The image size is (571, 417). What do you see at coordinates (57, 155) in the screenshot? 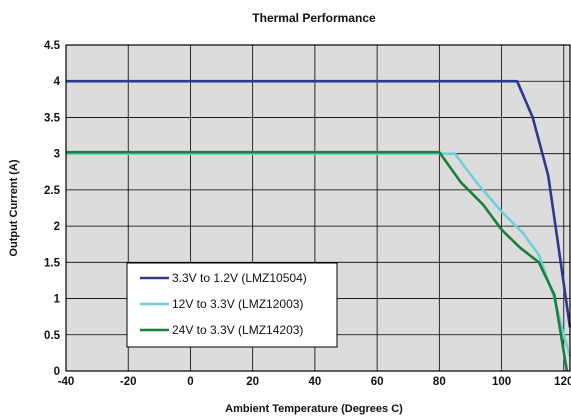
I see `y-tick-label: 3` at bounding box center [57, 155].